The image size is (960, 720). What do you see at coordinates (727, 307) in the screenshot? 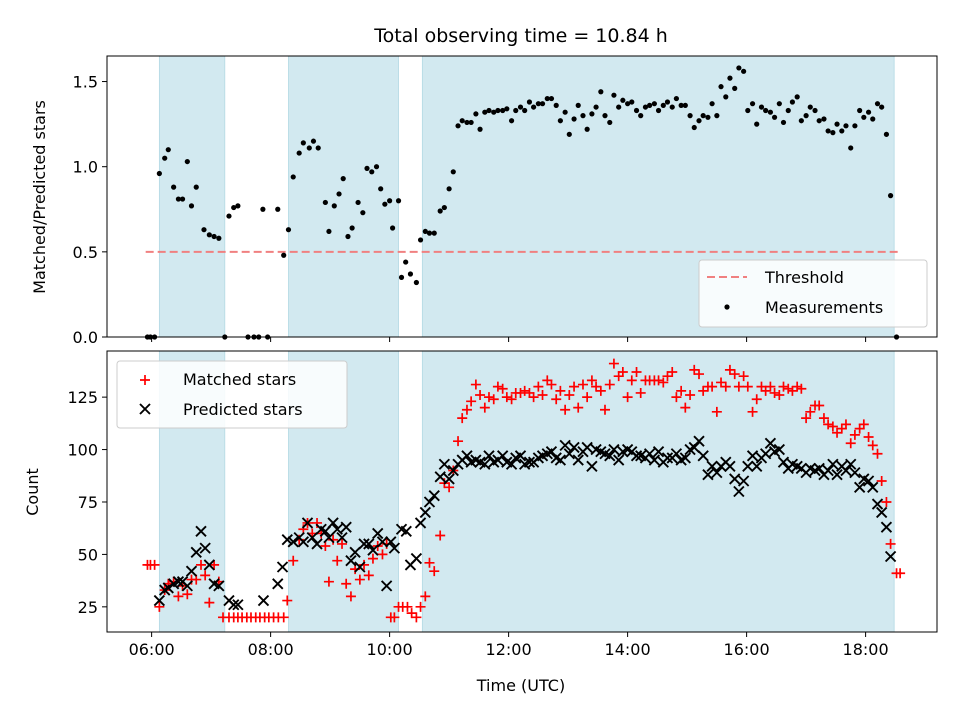
I see `legend-measurement-swatch` at bounding box center [727, 307].